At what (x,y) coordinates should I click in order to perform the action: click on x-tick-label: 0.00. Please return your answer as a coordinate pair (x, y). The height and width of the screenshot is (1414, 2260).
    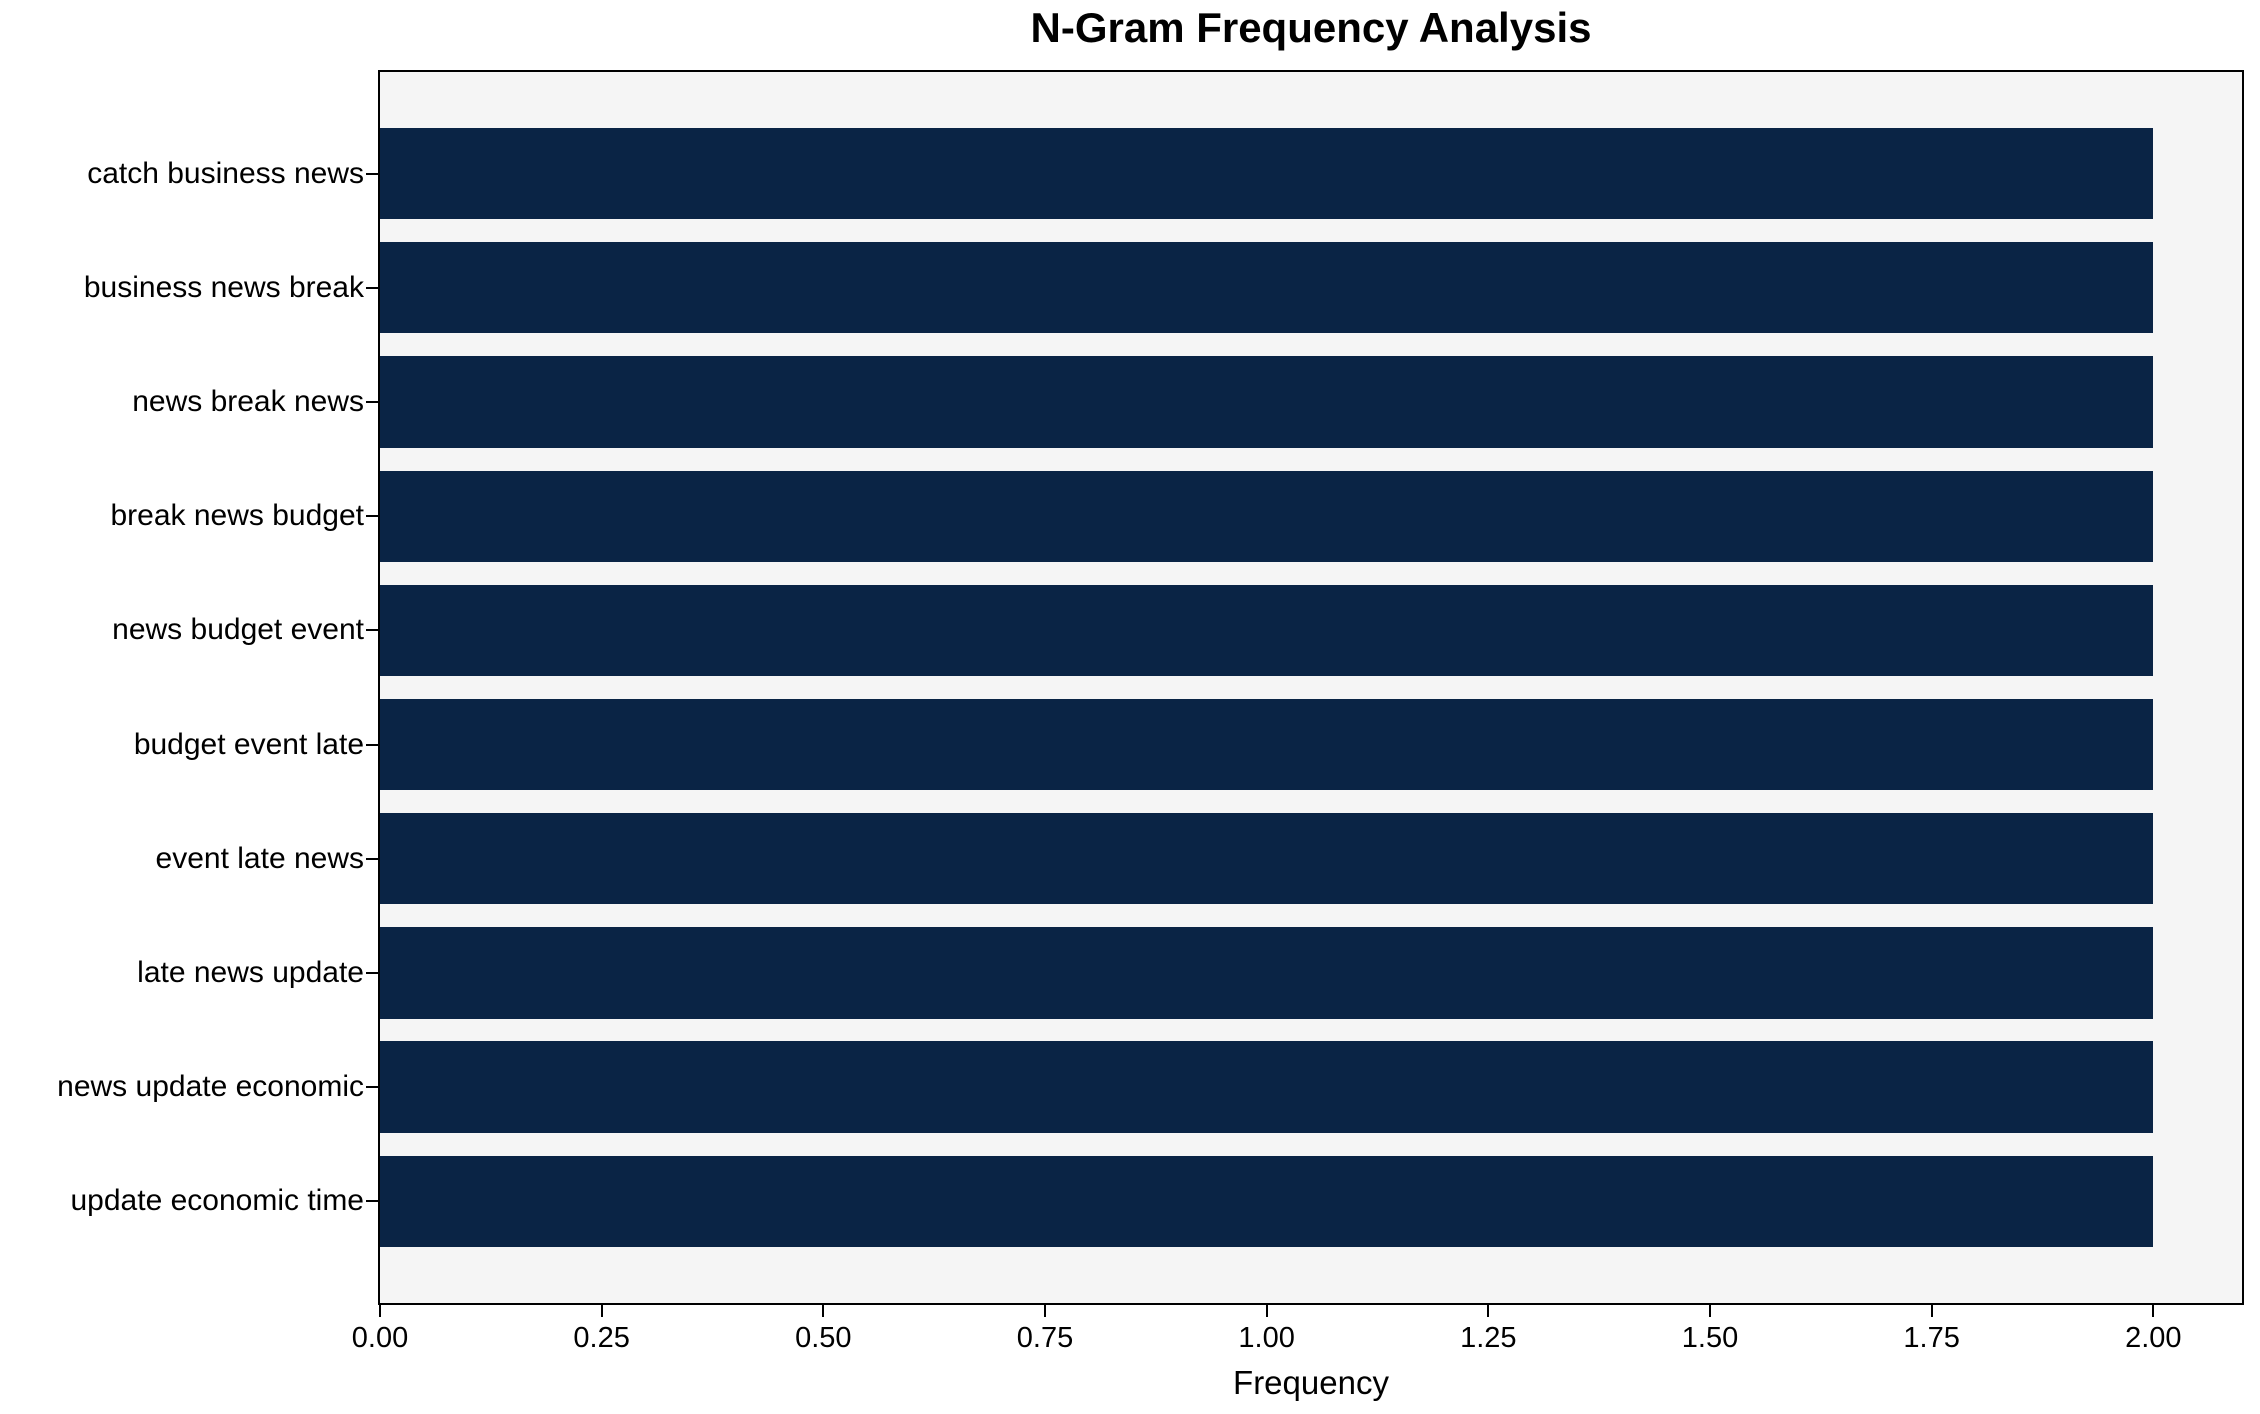
    Looking at the image, I should click on (380, 1338).